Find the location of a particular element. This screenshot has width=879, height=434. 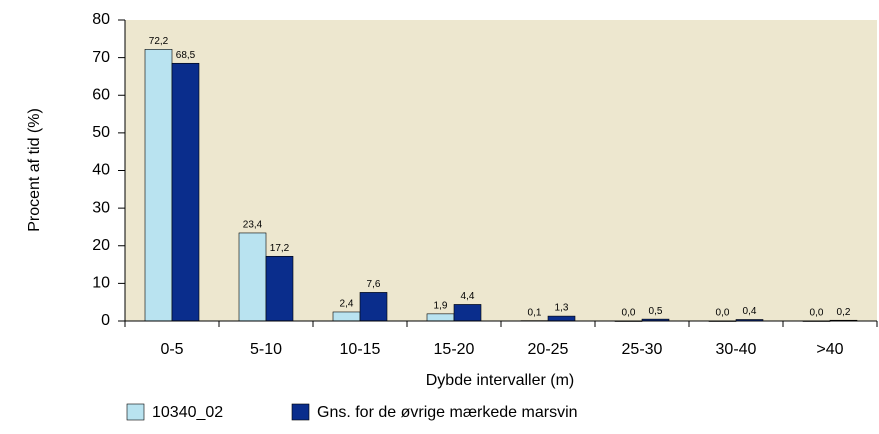

y-tick-label: 10 is located at coordinates (101, 283).